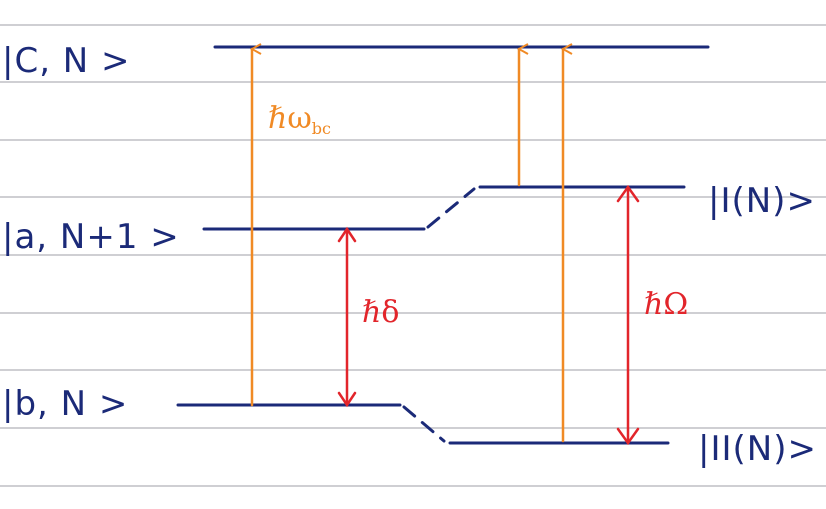  What do you see at coordinates (66, 61) in the screenshot?
I see `label-c-state: |C, N >` at bounding box center [66, 61].